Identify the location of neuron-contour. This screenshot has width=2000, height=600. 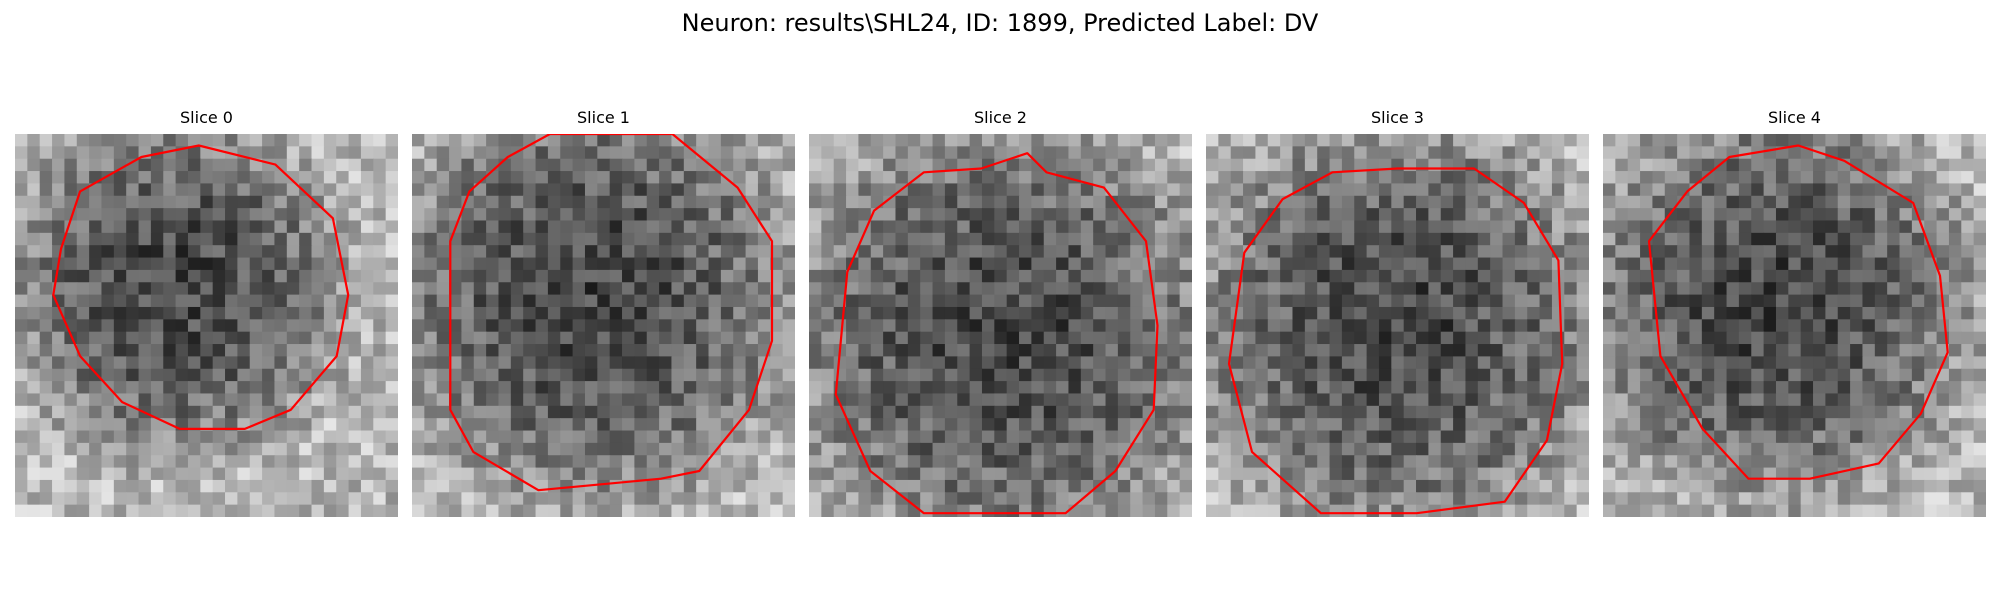
(1395, 341).